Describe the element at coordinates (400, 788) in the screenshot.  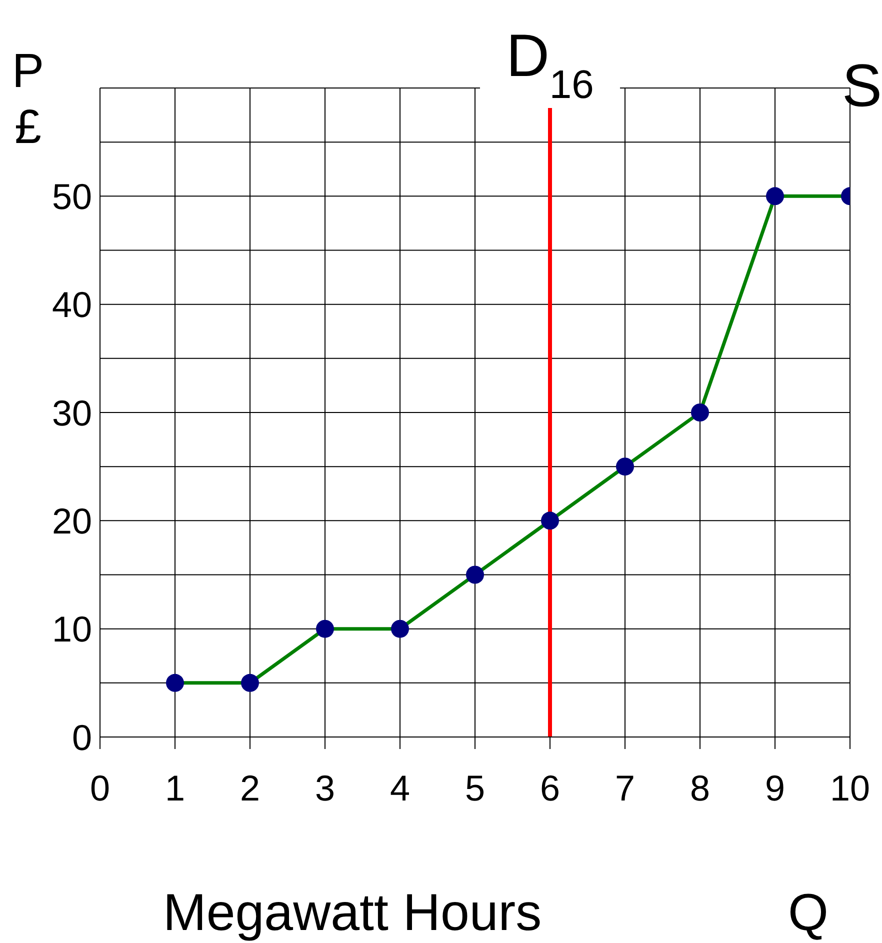
I see `x-tick-label: 4` at that location.